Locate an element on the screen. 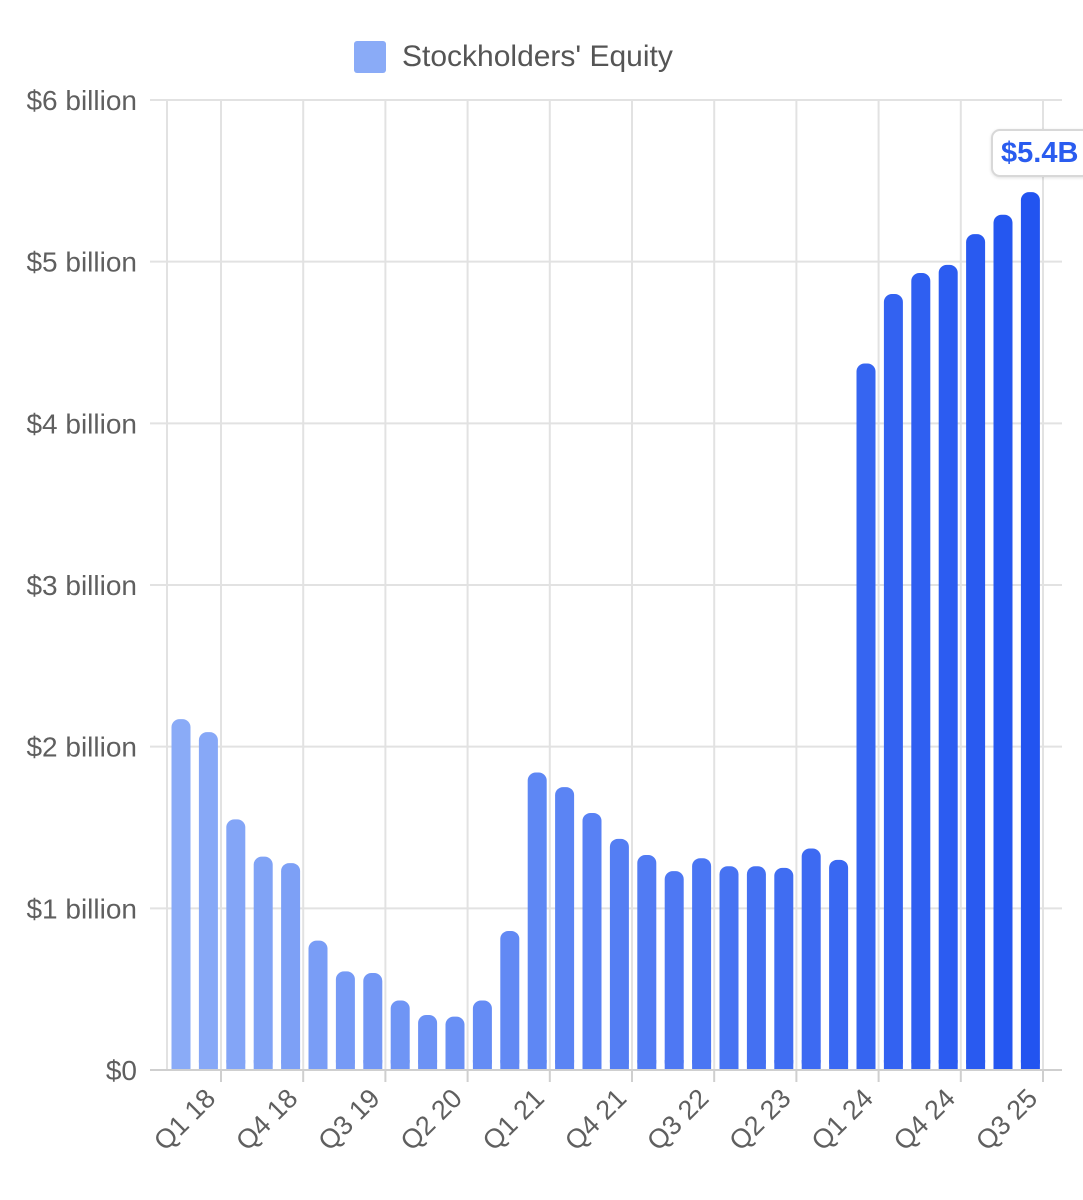 The height and width of the screenshot is (1200, 1083). x-tick-label: Q2 23 is located at coordinates (759, 1119).